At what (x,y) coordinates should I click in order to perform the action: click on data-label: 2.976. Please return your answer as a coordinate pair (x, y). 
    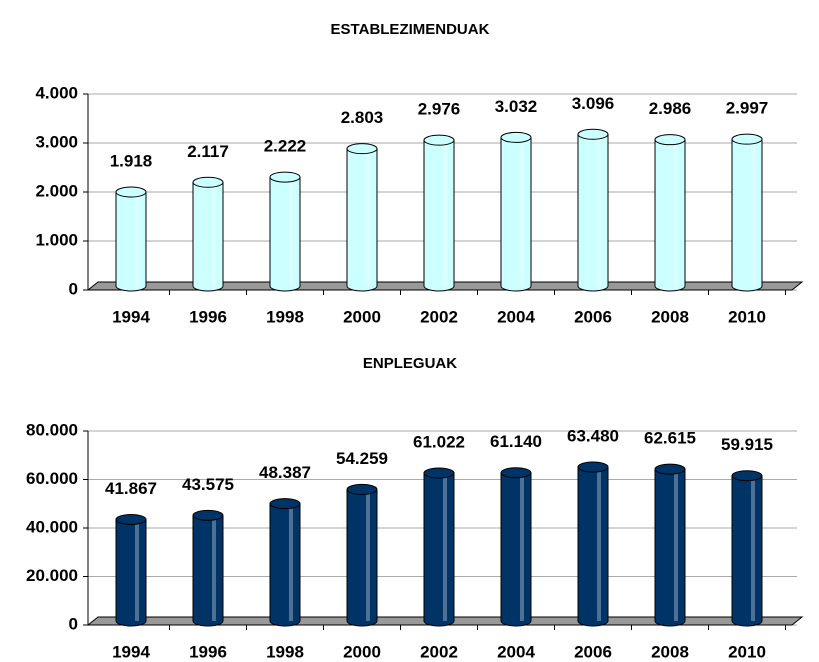
    Looking at the image, I should click on (439, 109).